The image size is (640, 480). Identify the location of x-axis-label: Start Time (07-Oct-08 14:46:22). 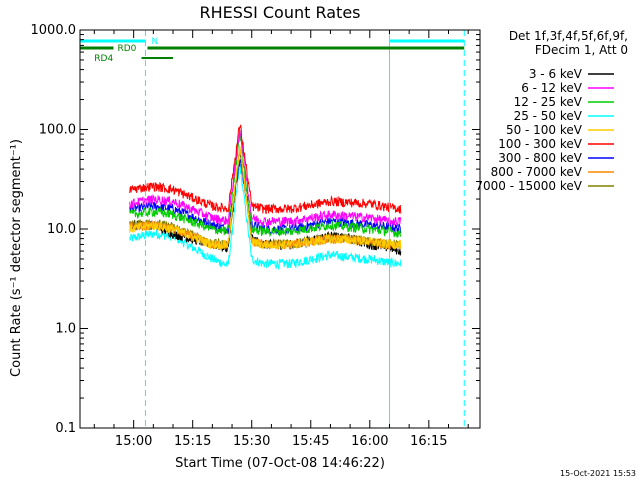
(280, 463).